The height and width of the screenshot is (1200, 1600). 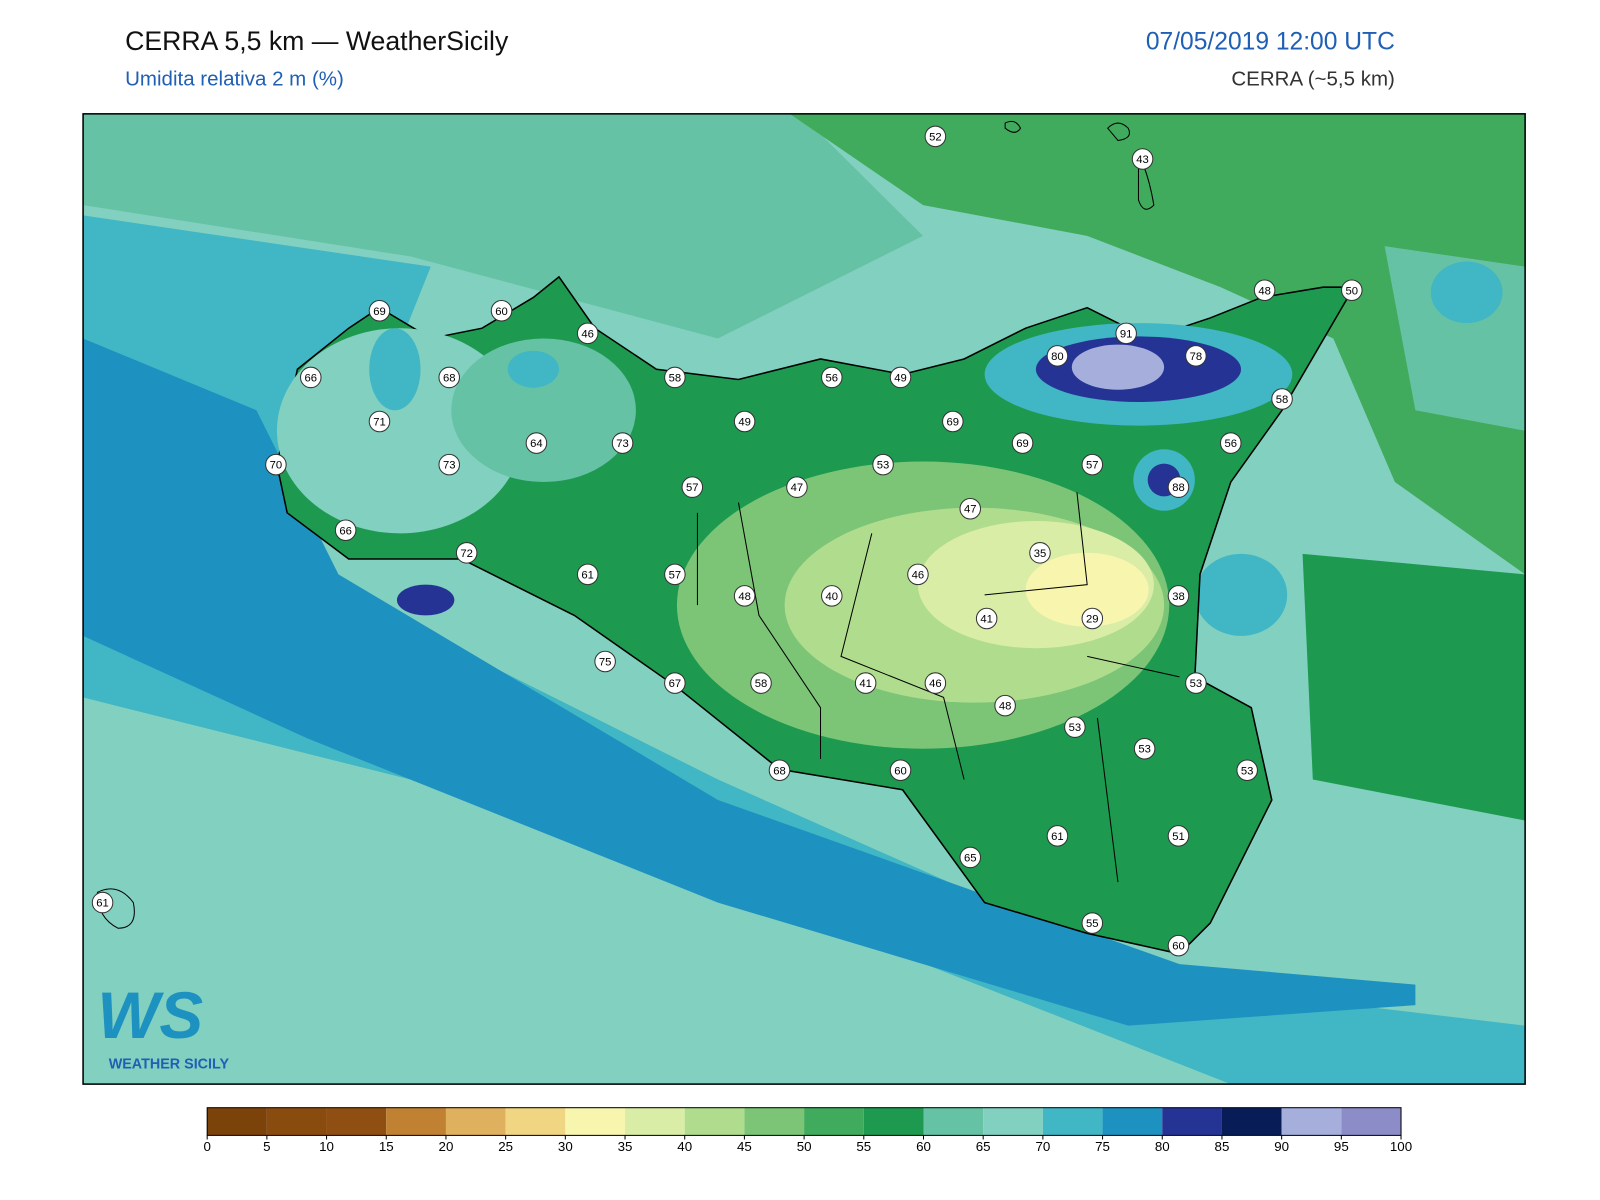 What do you see at coordinates (266, 1146) in the screenshot?
I see `colorbar-tick-label: 5` at bounding box center [266, 1146].